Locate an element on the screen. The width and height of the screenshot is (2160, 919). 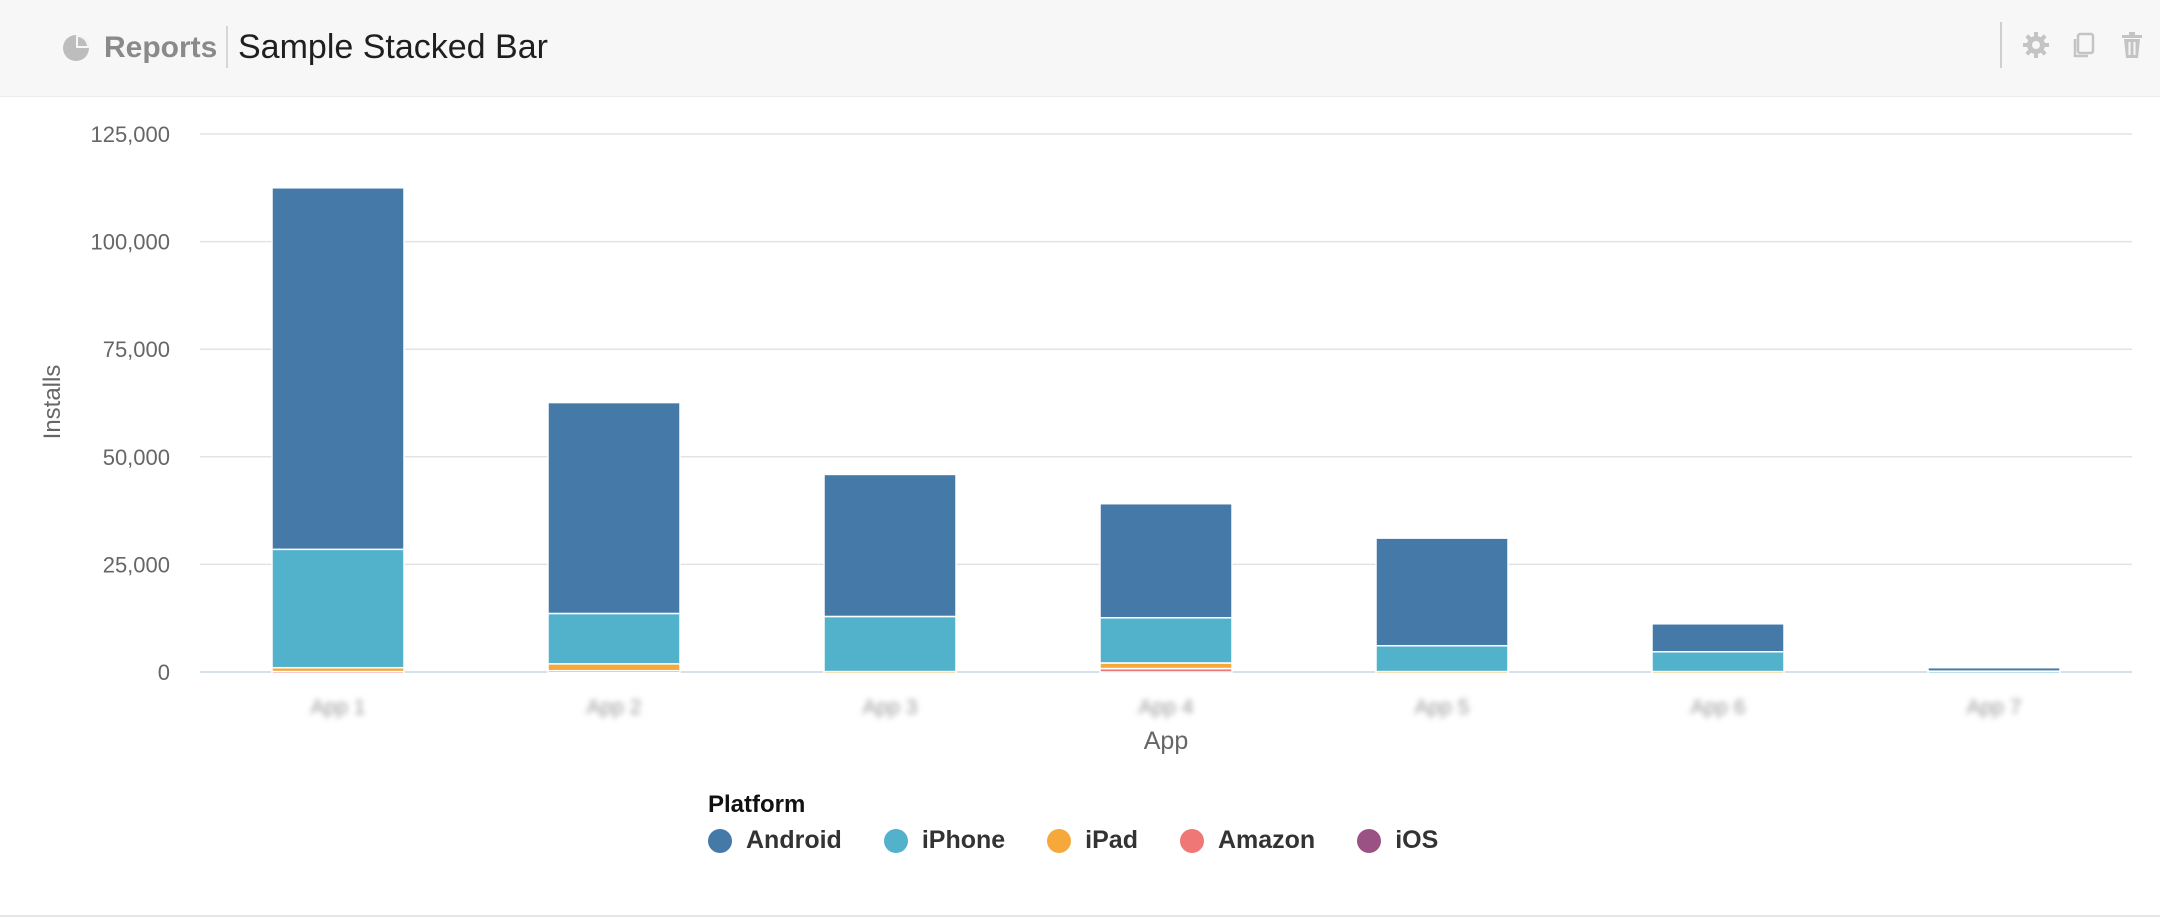
gear-icon is located at coordinates (2036, 45).